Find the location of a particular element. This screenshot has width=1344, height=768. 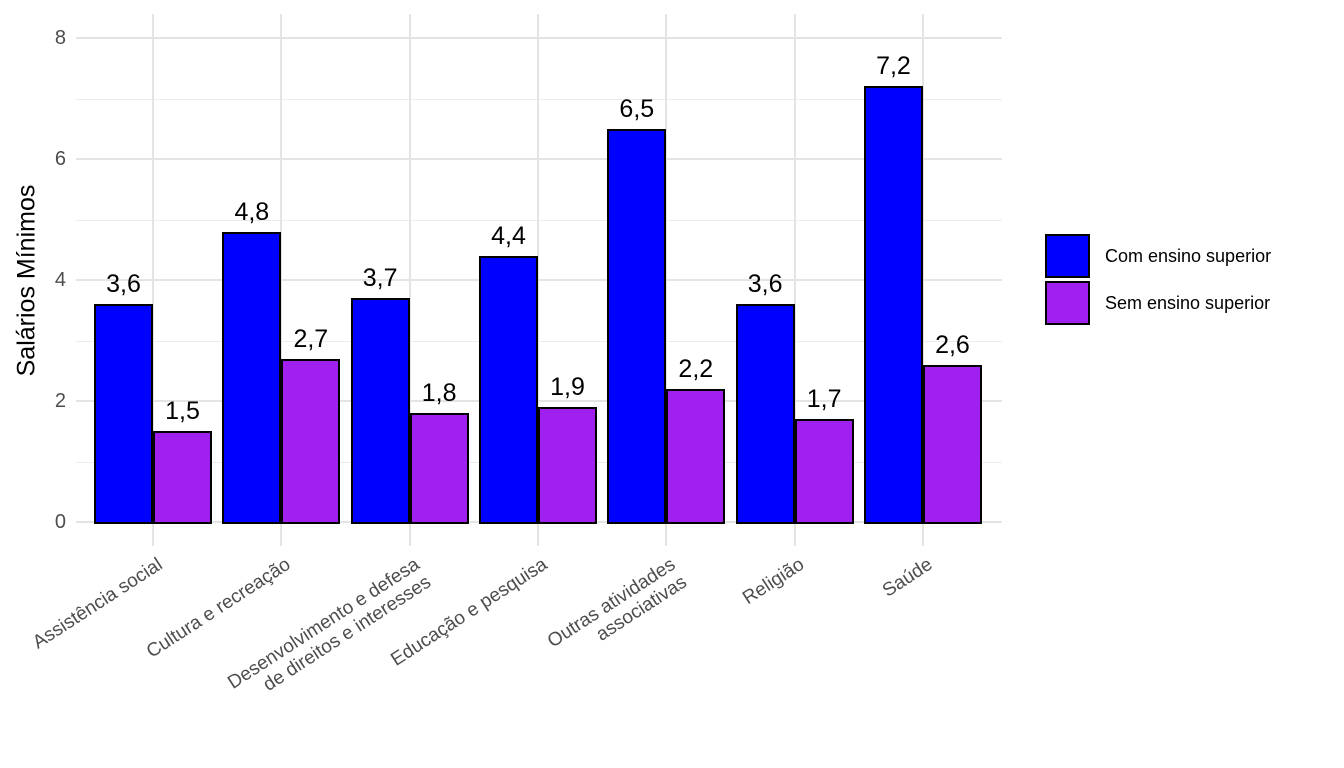

bar-value-label: 3,7 is located at coordinates (380, 278).